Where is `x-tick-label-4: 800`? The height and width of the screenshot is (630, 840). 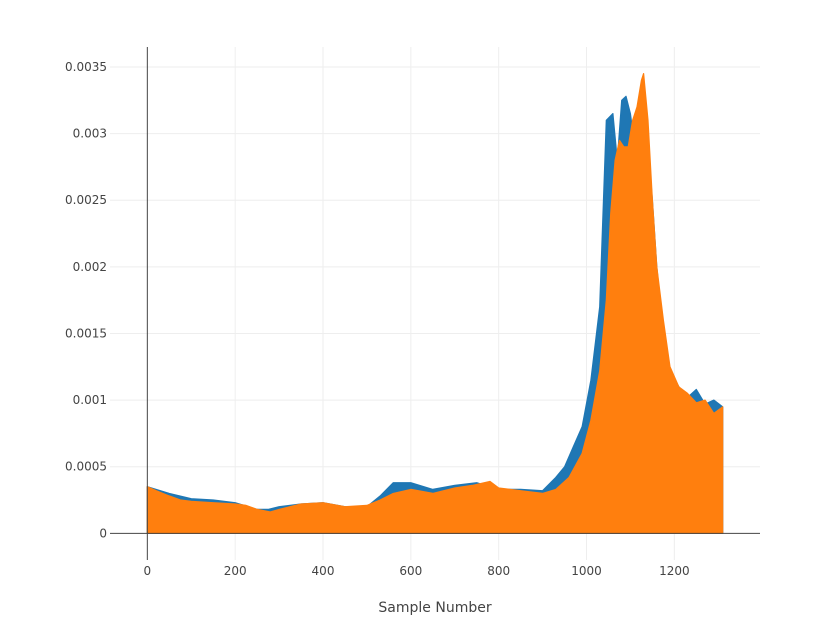 x-tick-label-4: 800 is located at coordinates (498, 571).